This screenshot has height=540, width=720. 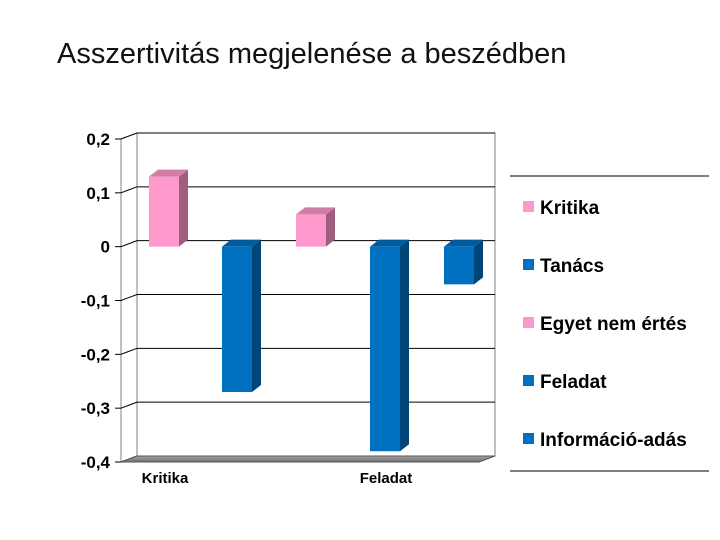 I want to click on x-category-label: Feladat, so click(x=386, y=478).